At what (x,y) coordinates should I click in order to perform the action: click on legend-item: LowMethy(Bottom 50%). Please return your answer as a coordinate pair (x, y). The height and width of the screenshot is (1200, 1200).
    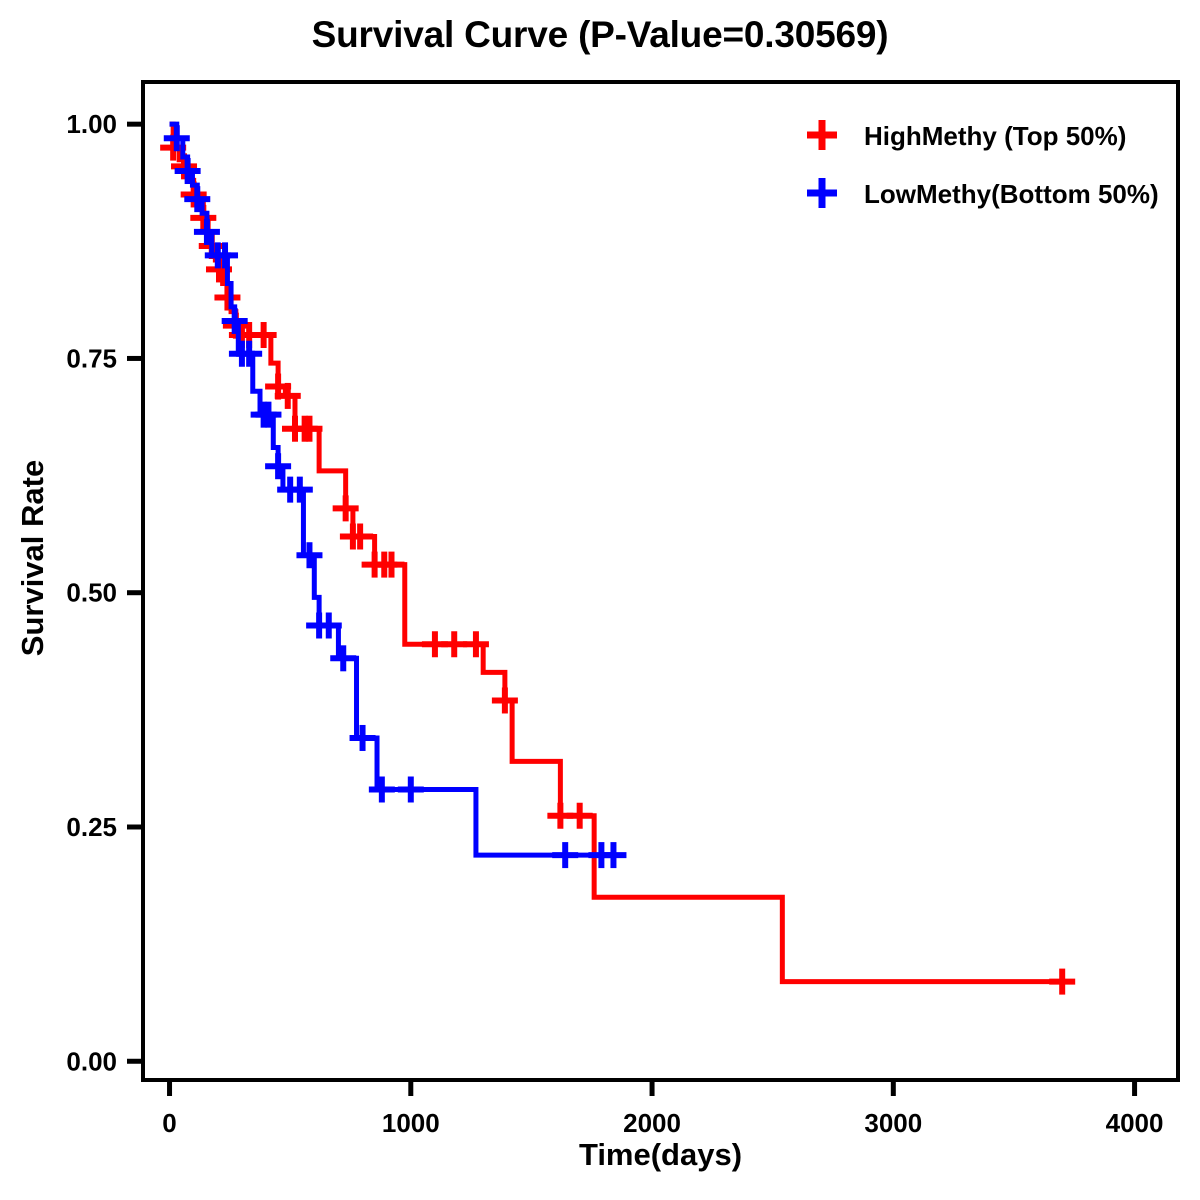
    Looking at the image, I should click on (983, 193).